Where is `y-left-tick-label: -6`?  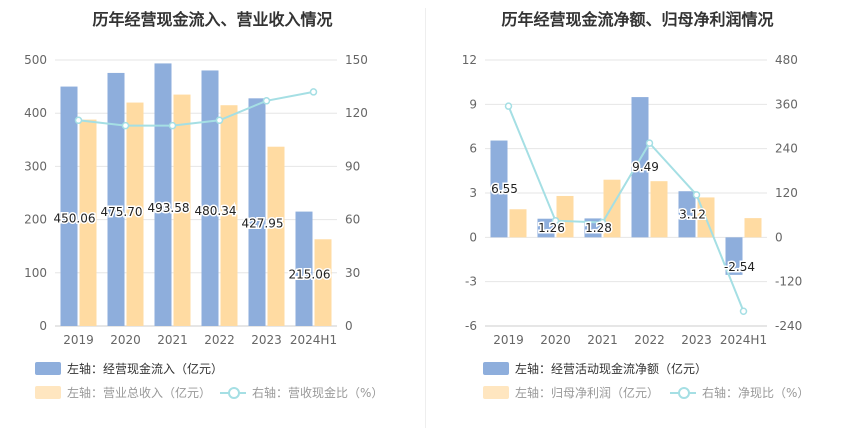
y-left-tick-label: -6 is located at coordinates (471, 326).